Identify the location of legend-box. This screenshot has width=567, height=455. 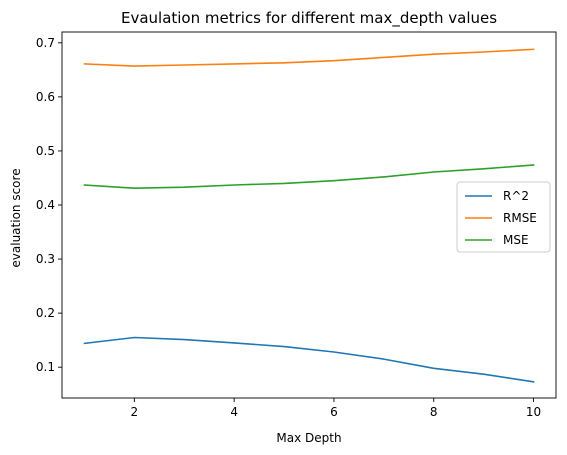
(503, 217).